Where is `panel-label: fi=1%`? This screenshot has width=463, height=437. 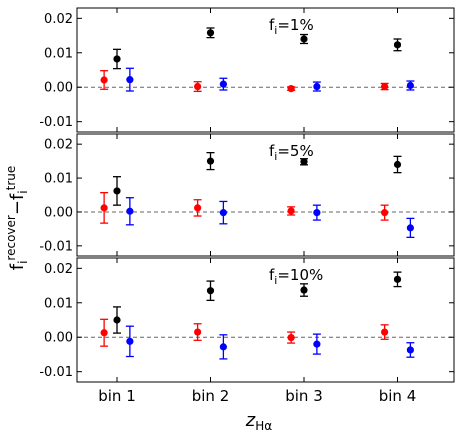 panel-label: fi=1% is located at coordinates (291, 26).